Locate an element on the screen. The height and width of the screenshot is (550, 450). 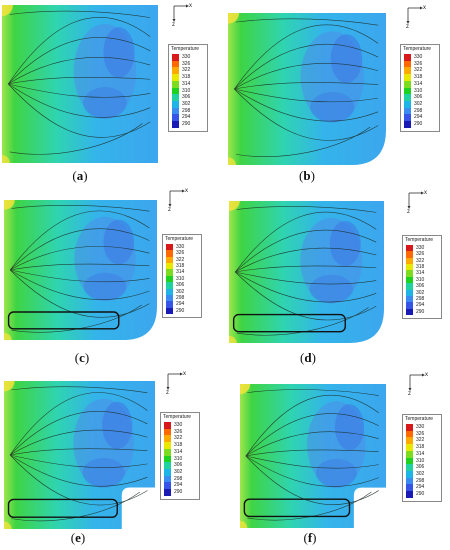
contour-plot-a is located at coordinates (80, 84).